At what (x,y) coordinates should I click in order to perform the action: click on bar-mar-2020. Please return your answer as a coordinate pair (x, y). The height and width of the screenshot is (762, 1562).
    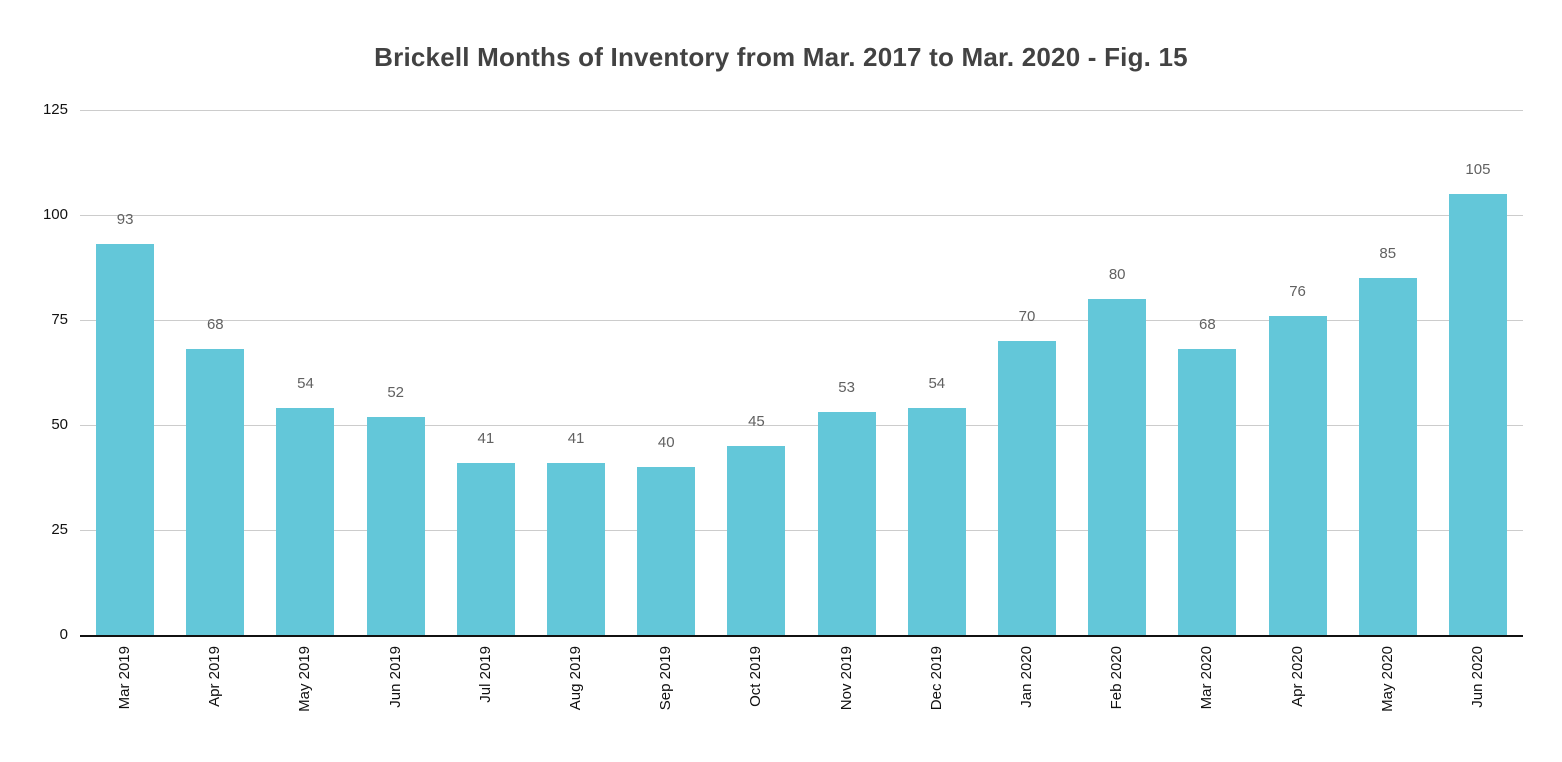
    Looking at the image, I should click on (1207, 492).